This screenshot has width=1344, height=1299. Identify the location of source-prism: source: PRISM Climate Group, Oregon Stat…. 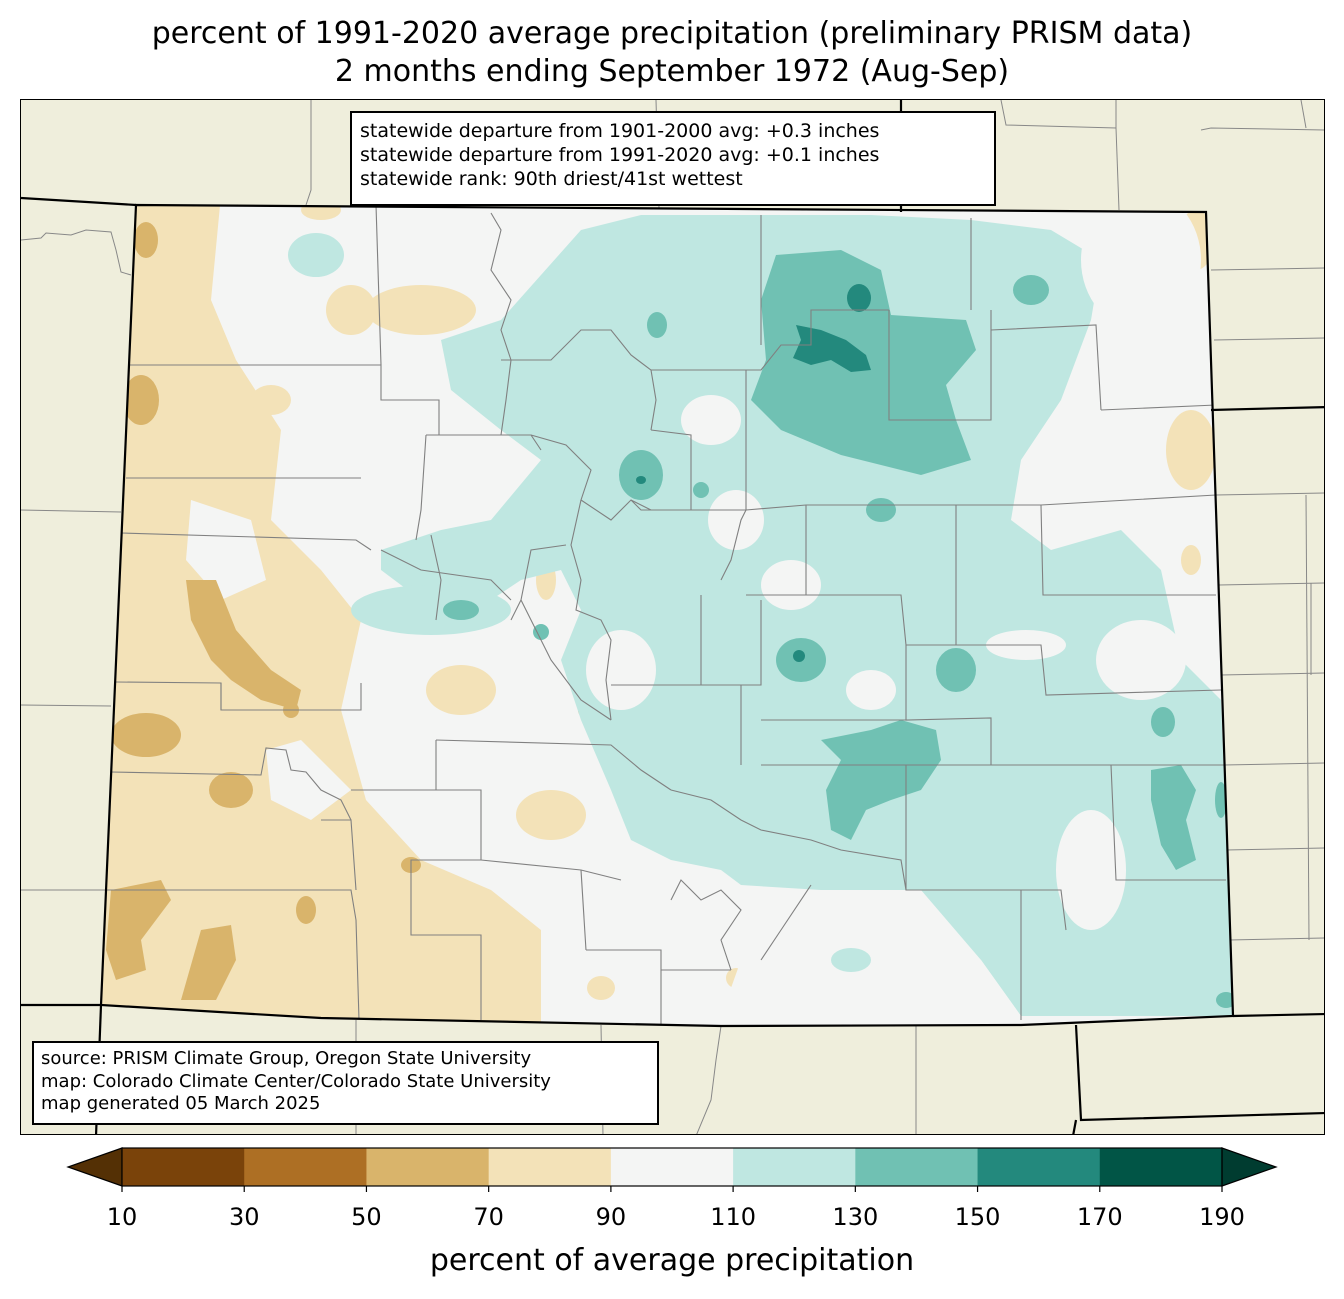
(286, 1058).